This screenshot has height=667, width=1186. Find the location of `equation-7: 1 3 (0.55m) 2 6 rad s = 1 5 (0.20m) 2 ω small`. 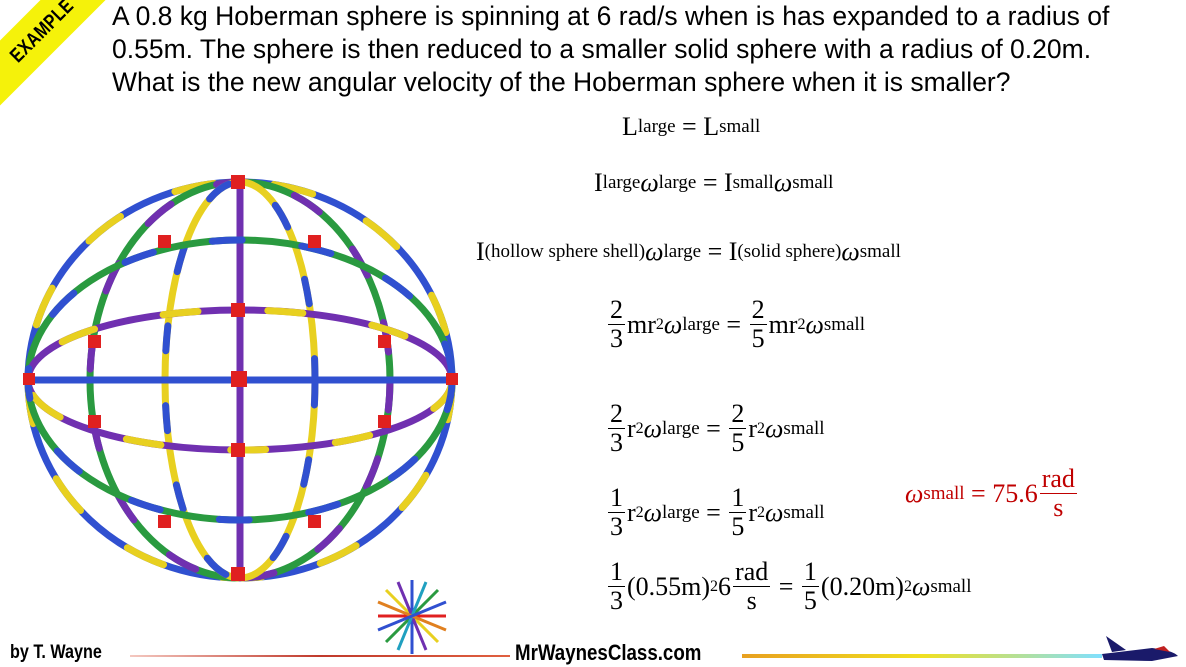

equation-7: 1 3 (0.55m) 2 6 rad s = 1 5 (0.20m) 2 ω small is located at coordinates (789, 586).